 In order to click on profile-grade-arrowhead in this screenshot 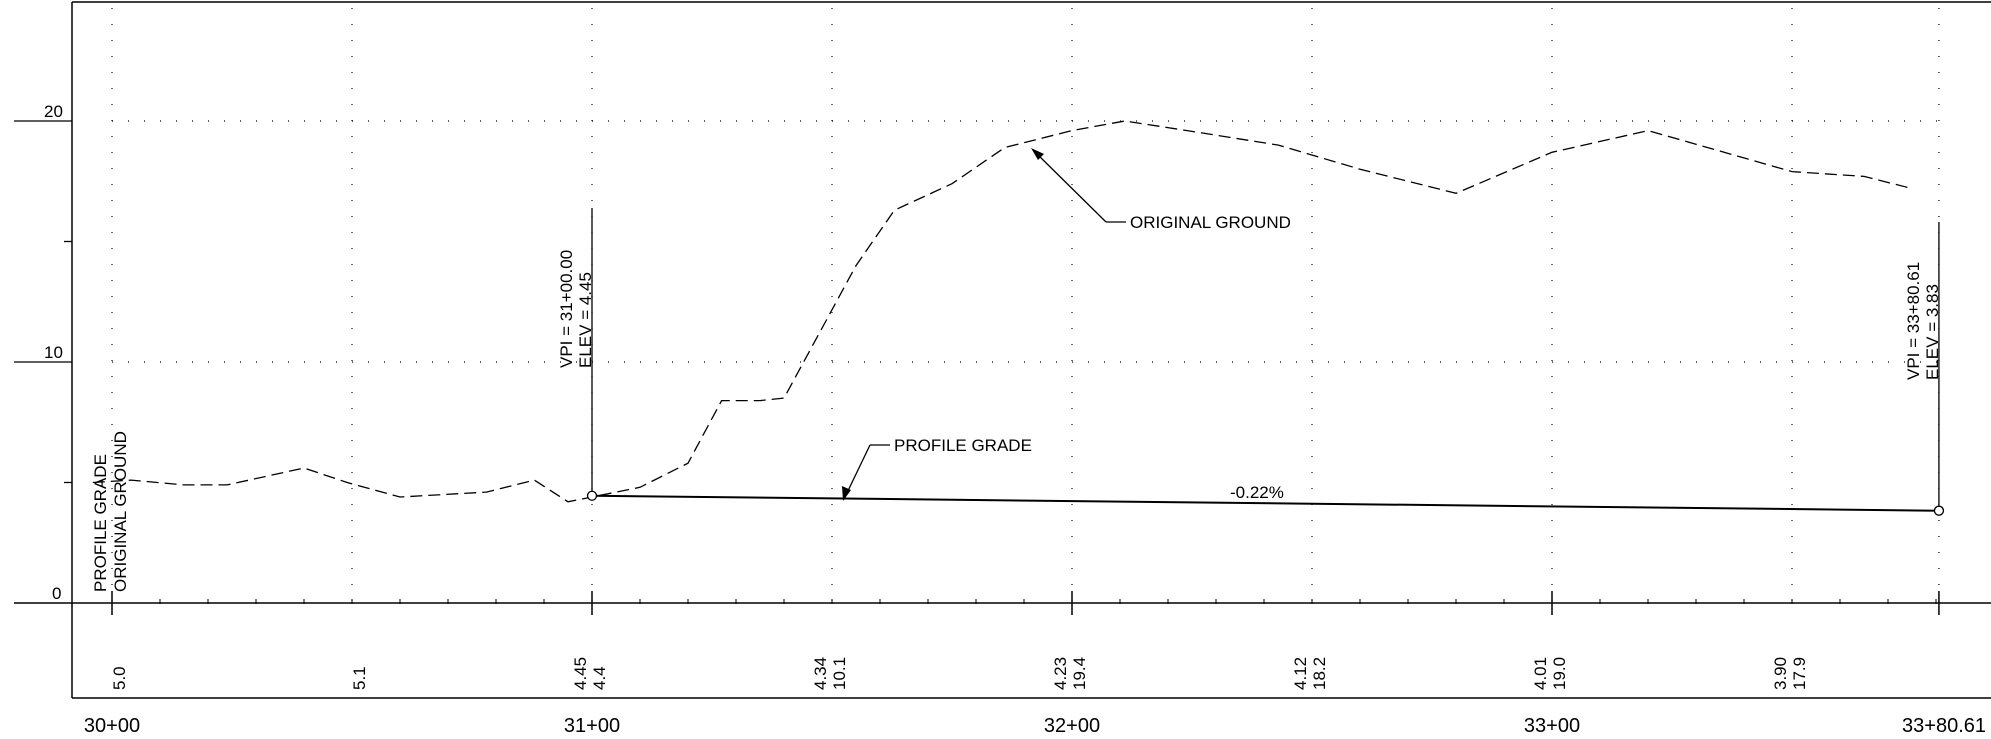, I will do `click(846, 493)`.